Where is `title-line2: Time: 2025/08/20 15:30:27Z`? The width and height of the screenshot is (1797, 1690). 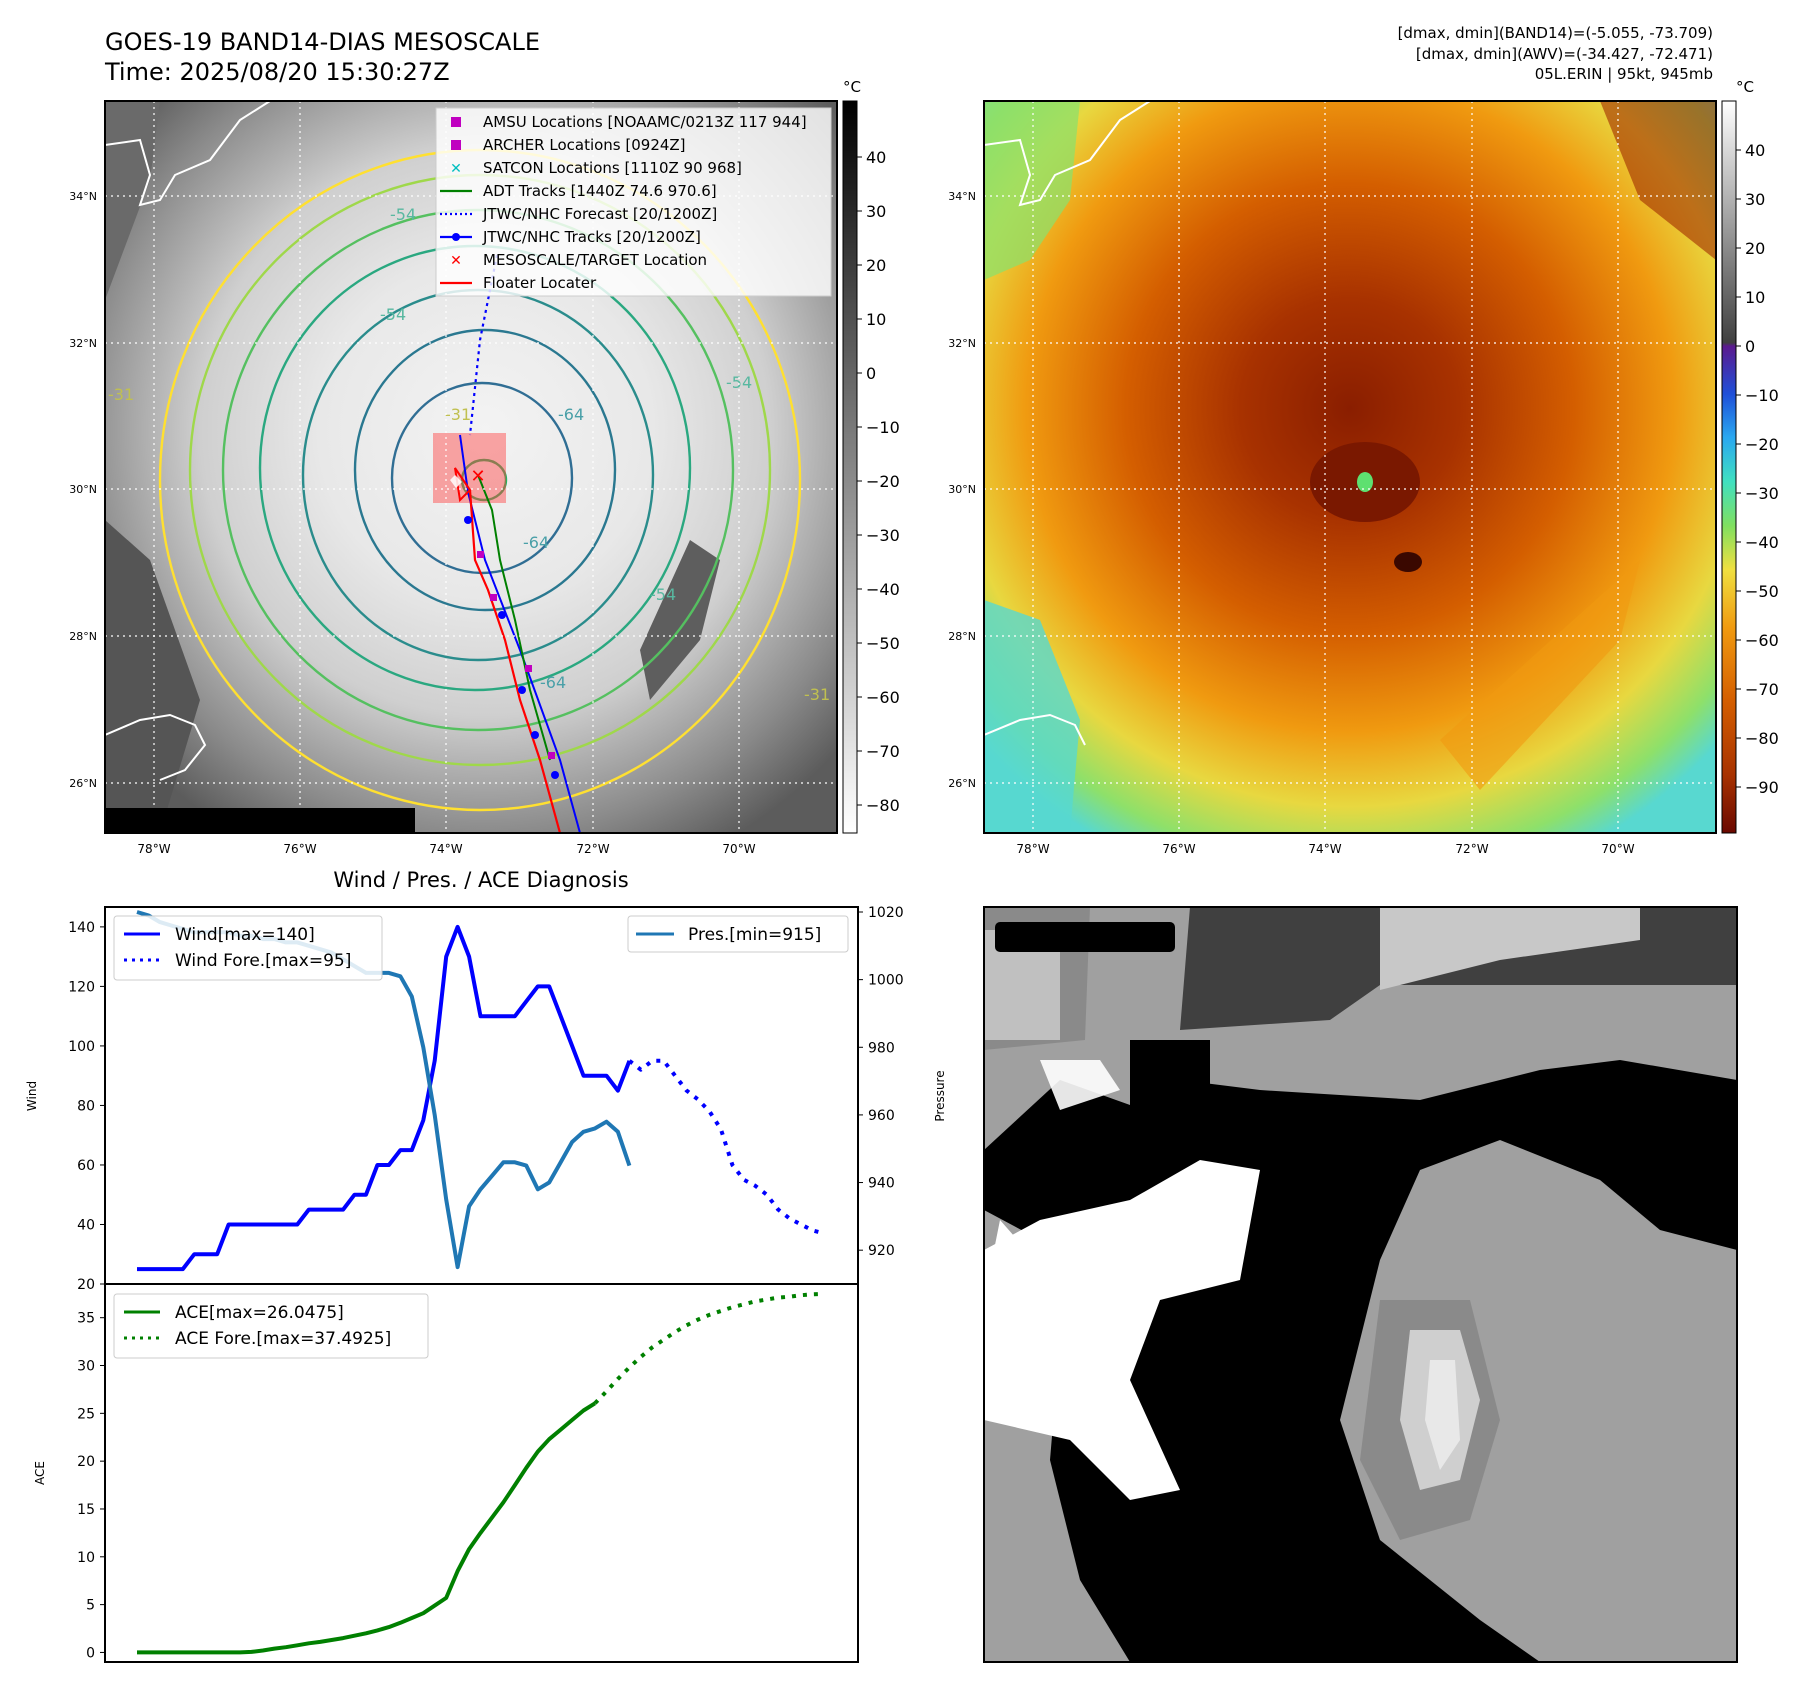
title-line2: Time: 2025/08/20 15:30:27Z is located at coordinates (277, 72).